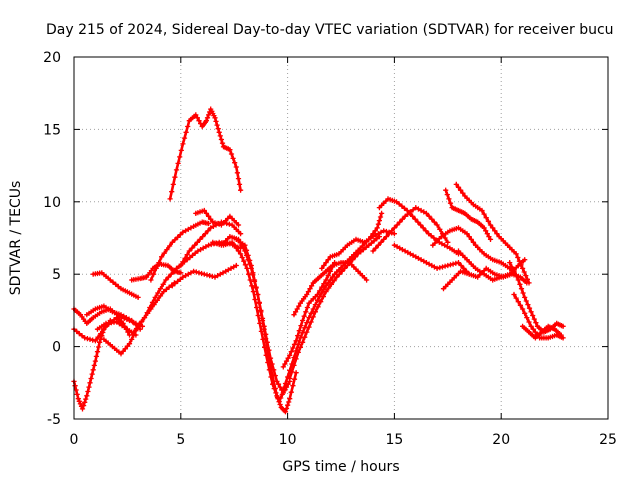 The image size is (640, 480). What do you see at coordinates (56, 275) in the screenshot?
I see `y-tick-label: 5` at bounding box center [56, 275].